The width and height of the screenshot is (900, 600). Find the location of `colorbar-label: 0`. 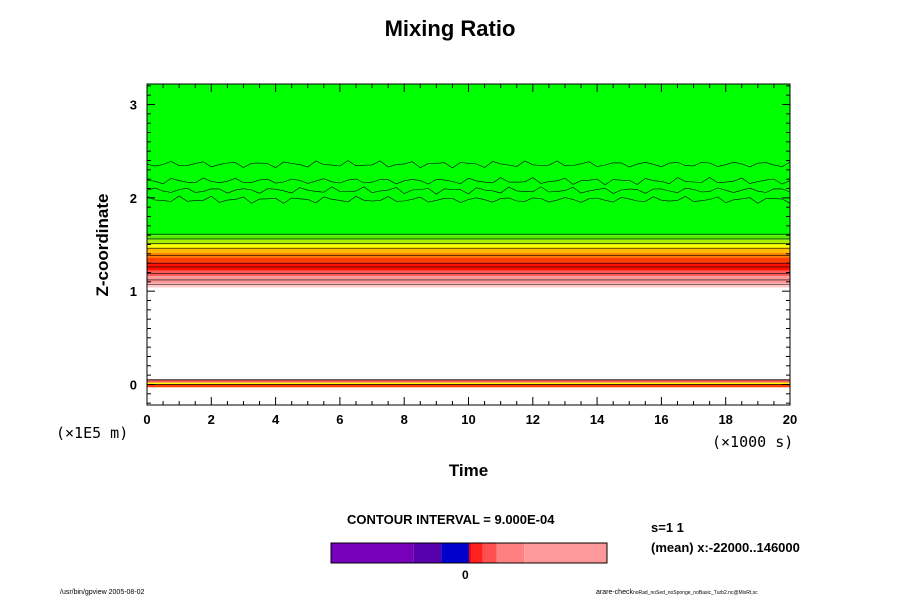

colorbar-label: 0 is located at coordinates (465, 575).